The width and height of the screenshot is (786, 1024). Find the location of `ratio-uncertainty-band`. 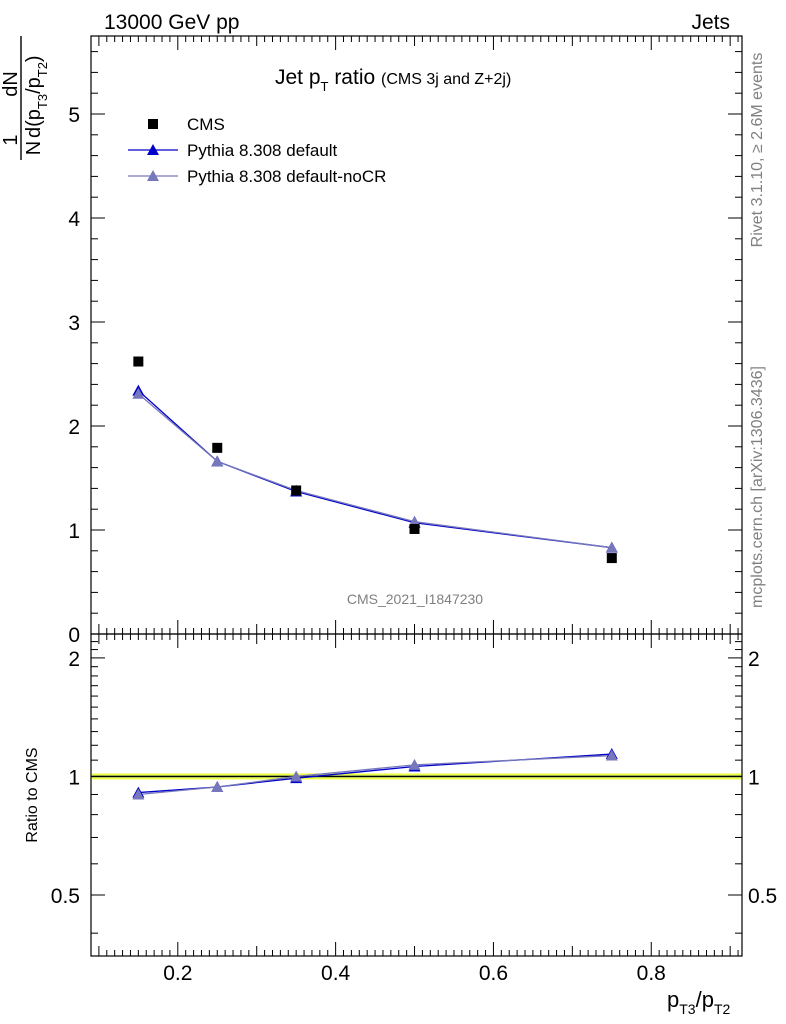

ratio-uncertainty-band is located at coordinates (416, 776).